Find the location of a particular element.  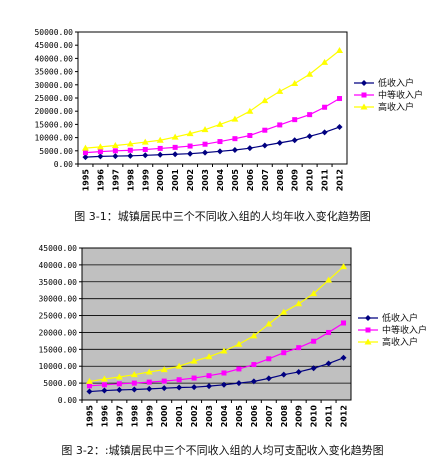

x-tick-label: 2011 is located at coordinates (325, 180).